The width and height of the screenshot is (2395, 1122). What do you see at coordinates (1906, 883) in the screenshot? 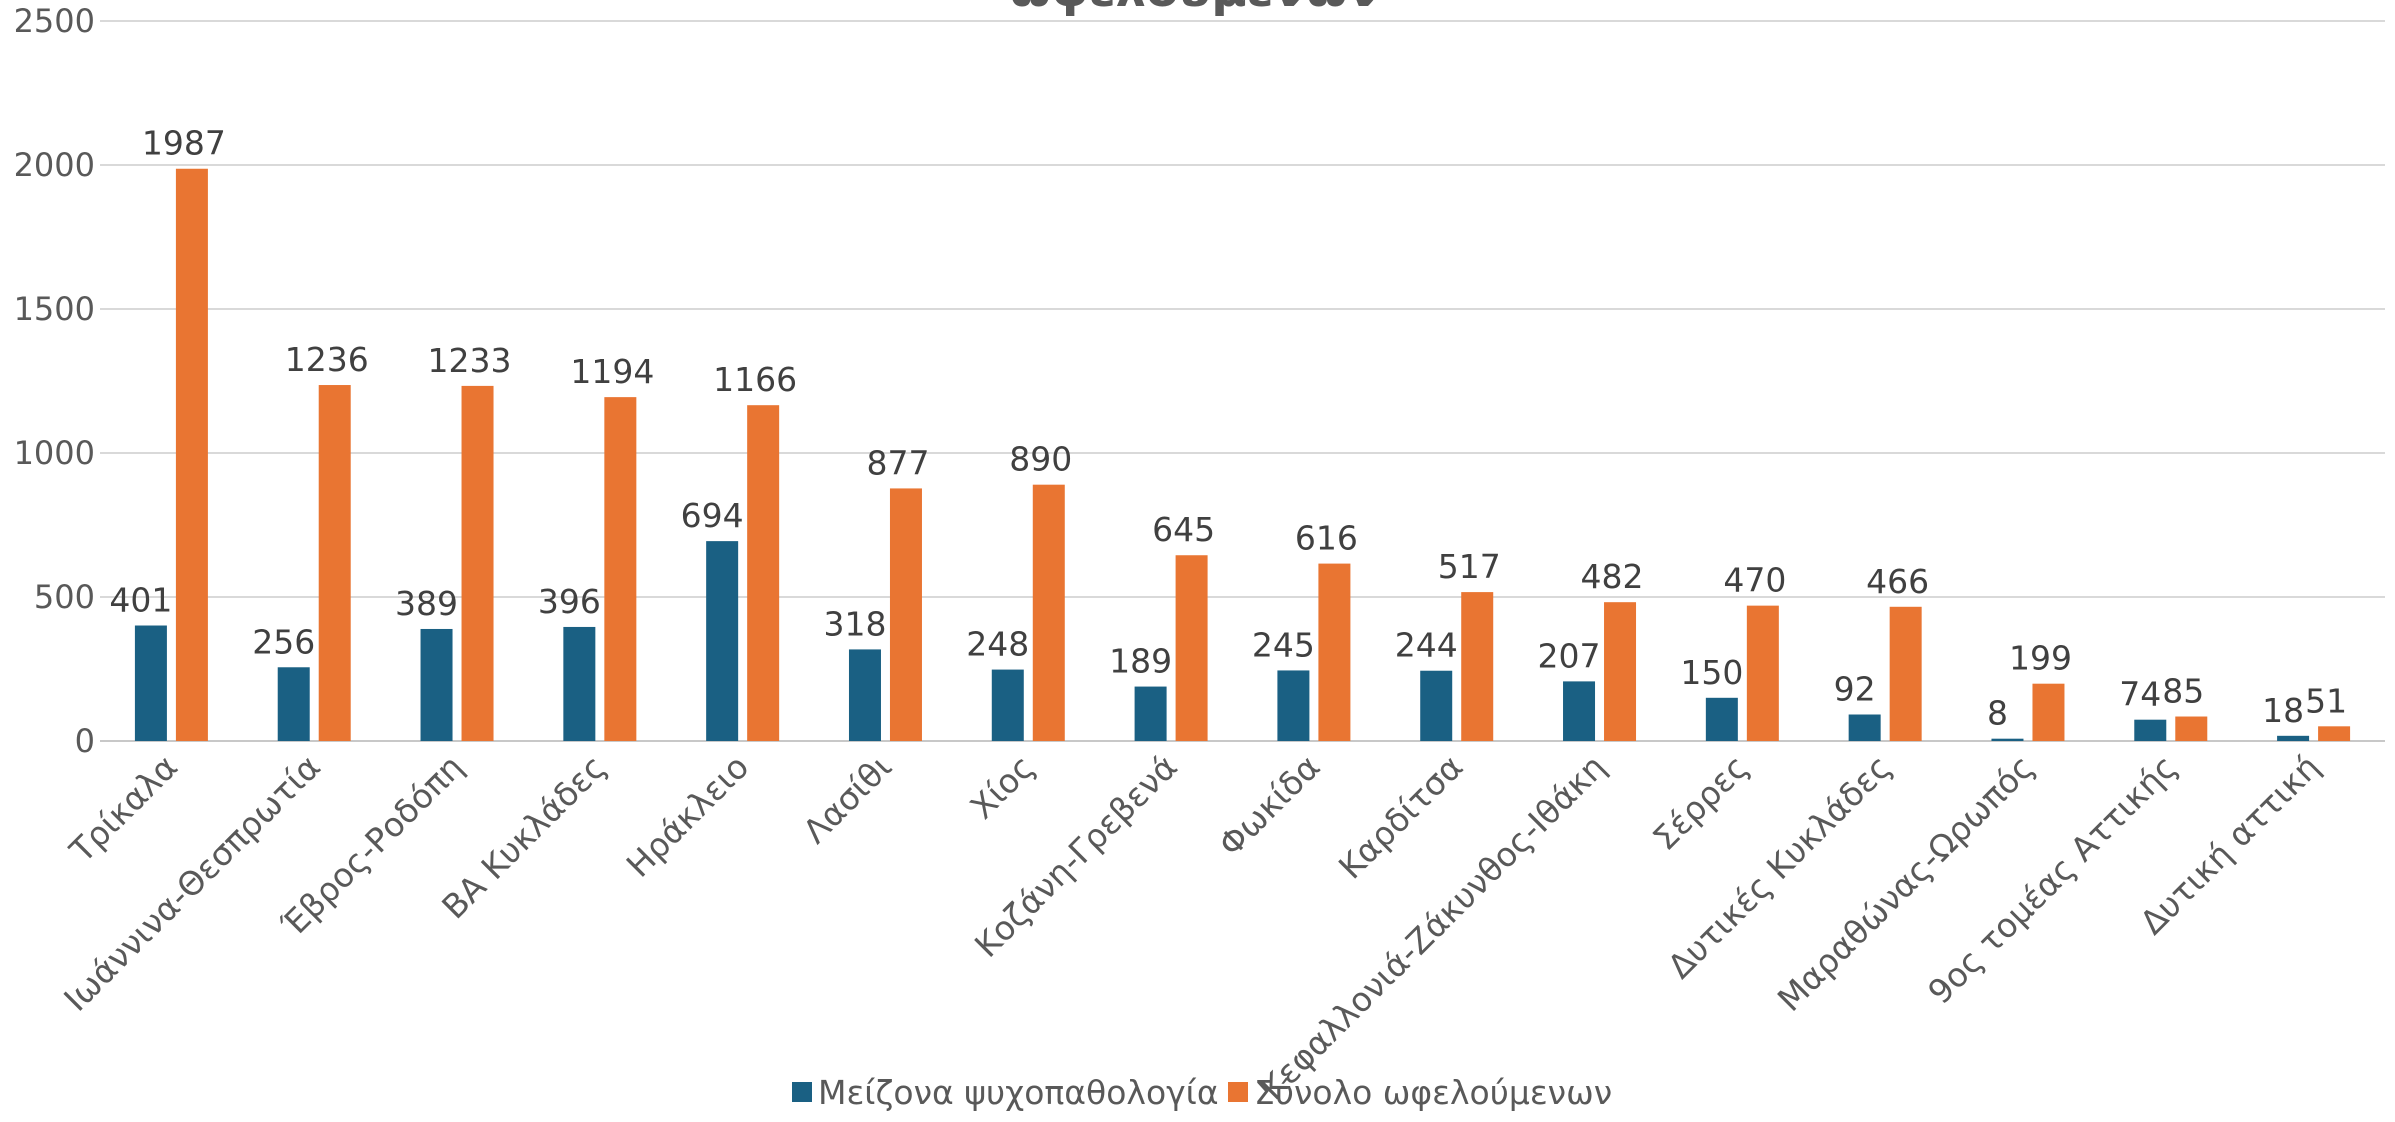
I see `x-tick-label: Μαραθώνας-Ωρωπός` at bounding box center [1906, 883].